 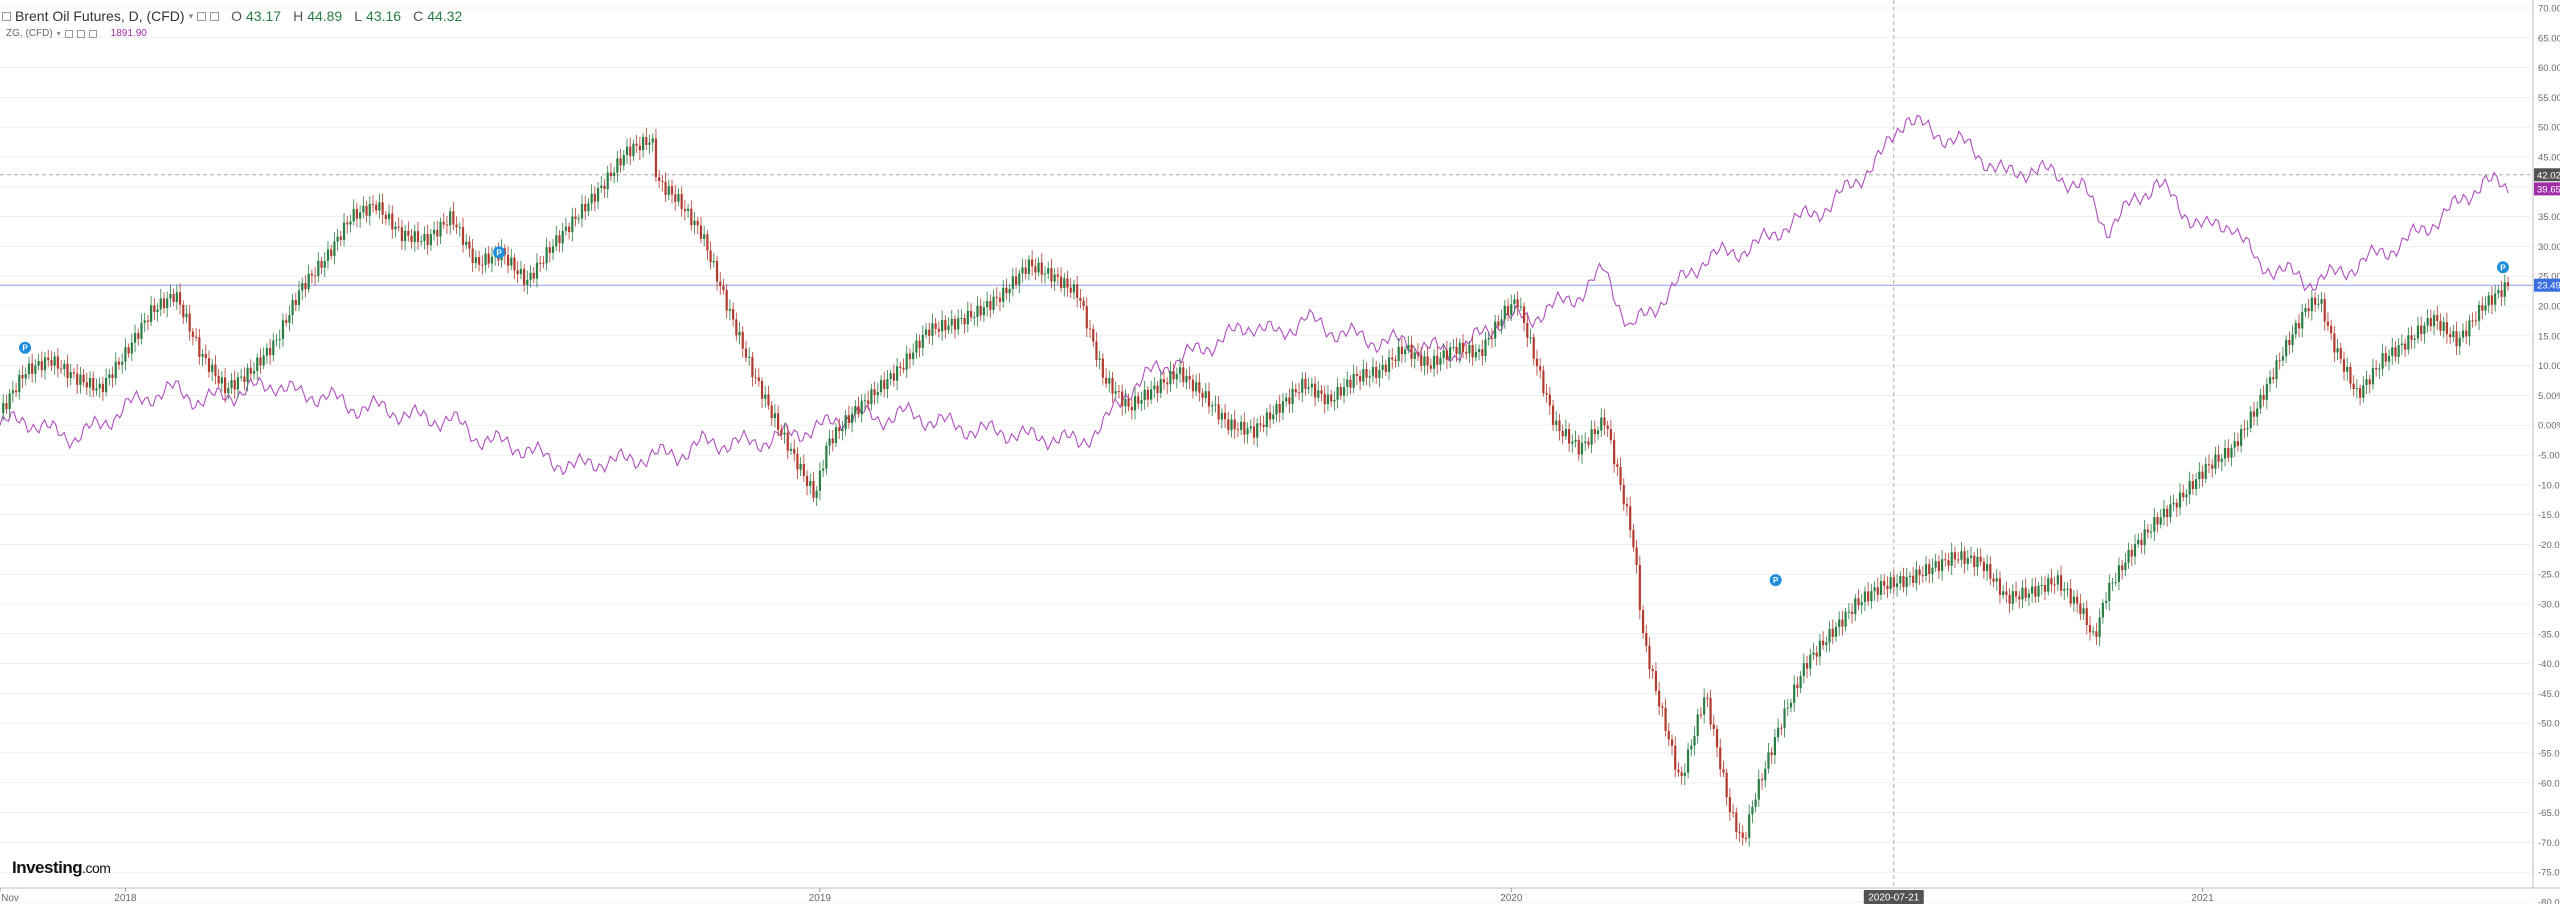 What do you see at coordinates (2549, 366) in the screenshot?
I see `y-tick-label: 10.00%` at bounding box center [2549, 366].